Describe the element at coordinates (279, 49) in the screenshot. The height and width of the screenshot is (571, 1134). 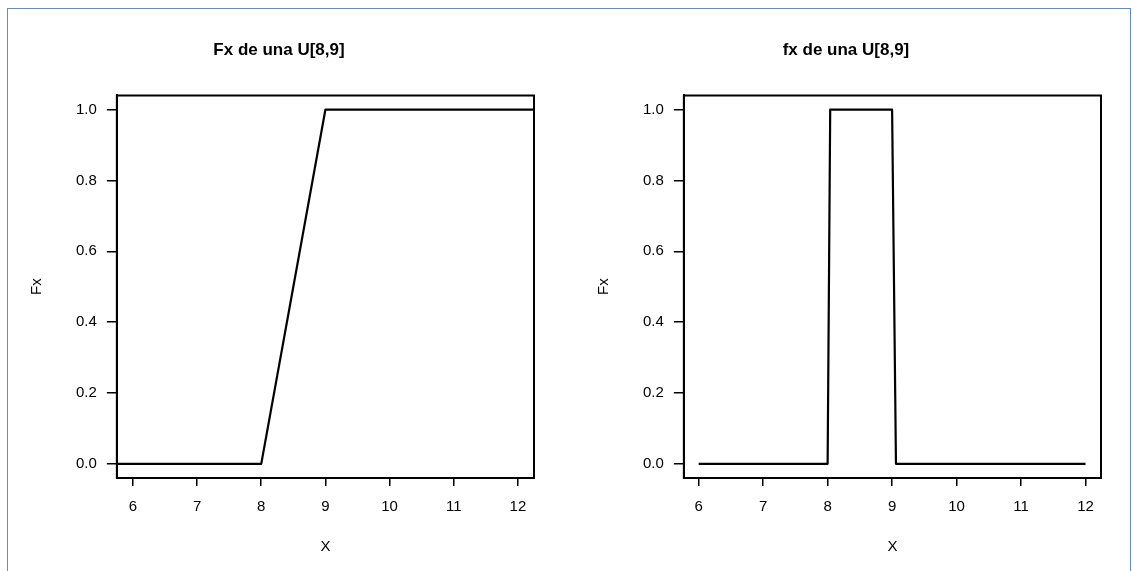
I see `chart-title: Fx de una U[8,9]` at that location.